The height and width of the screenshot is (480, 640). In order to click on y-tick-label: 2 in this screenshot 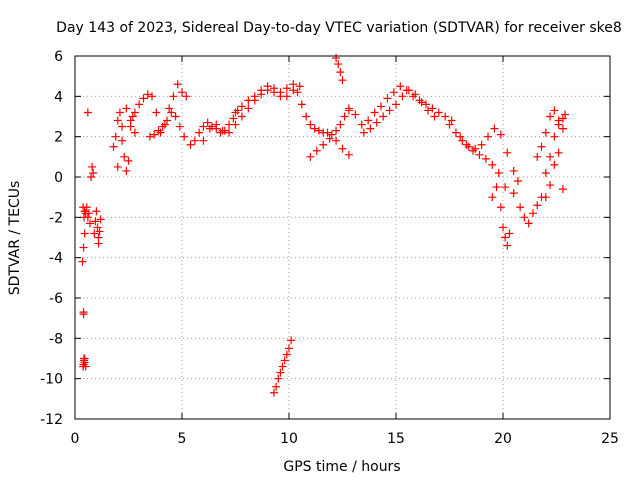, I will do `click(58, 138)`.